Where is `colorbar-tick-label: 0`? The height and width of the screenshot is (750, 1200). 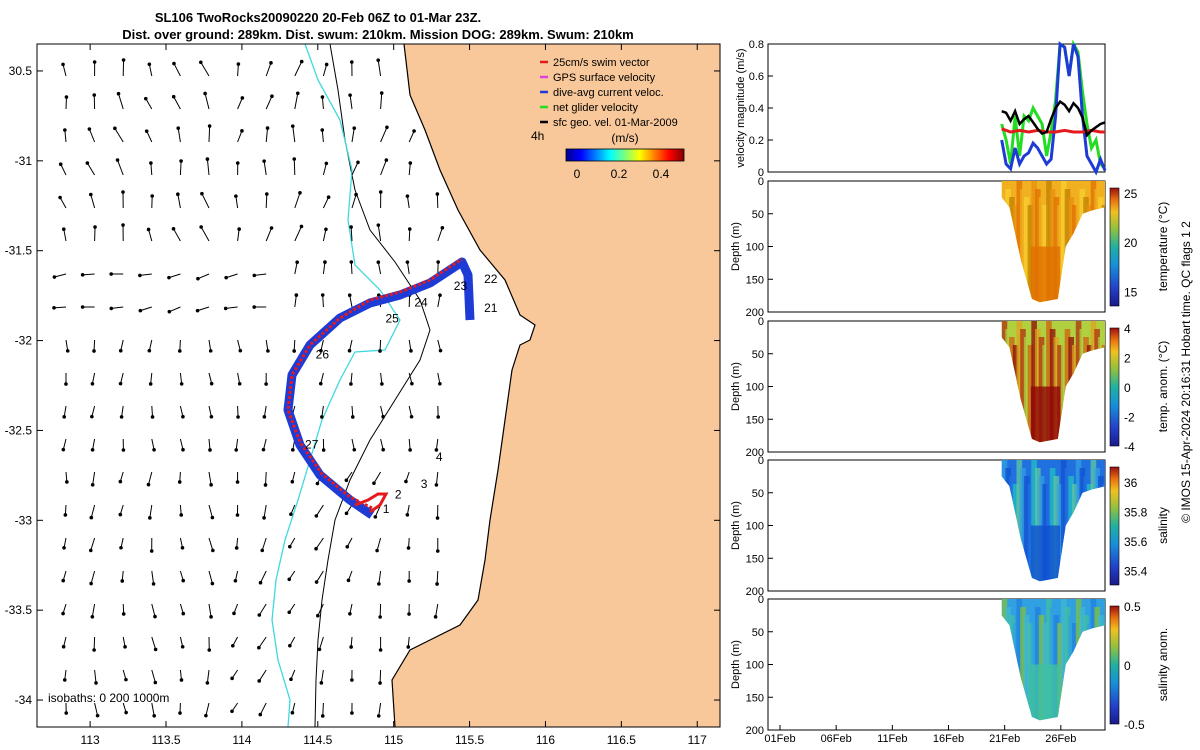 colorbar-tick-label: 0 is located at coordinates (1127, 666).